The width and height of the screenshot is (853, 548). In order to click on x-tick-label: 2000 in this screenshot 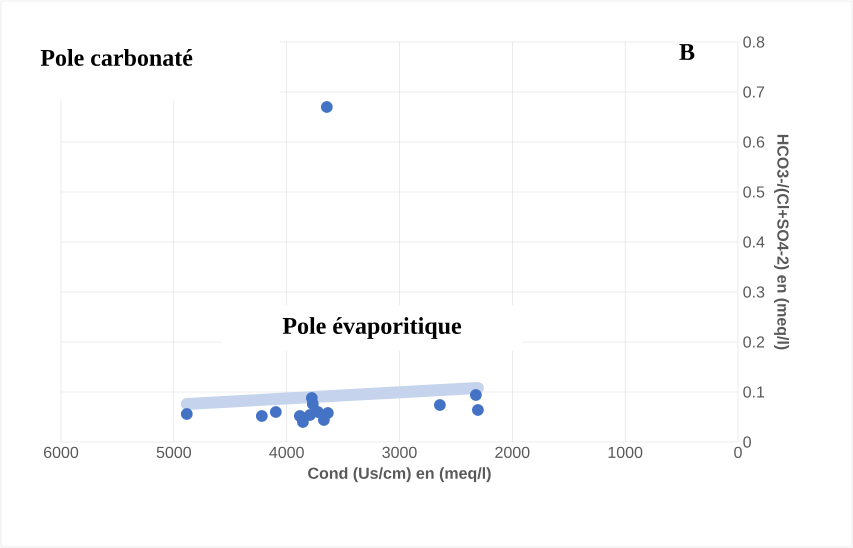, I will do `click(512, 452)`.